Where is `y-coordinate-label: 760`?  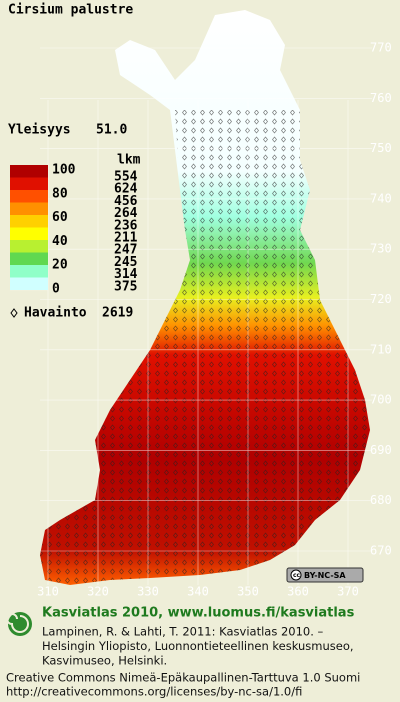 y-coordinate-label: 760 is located at coordinates (381, 98).